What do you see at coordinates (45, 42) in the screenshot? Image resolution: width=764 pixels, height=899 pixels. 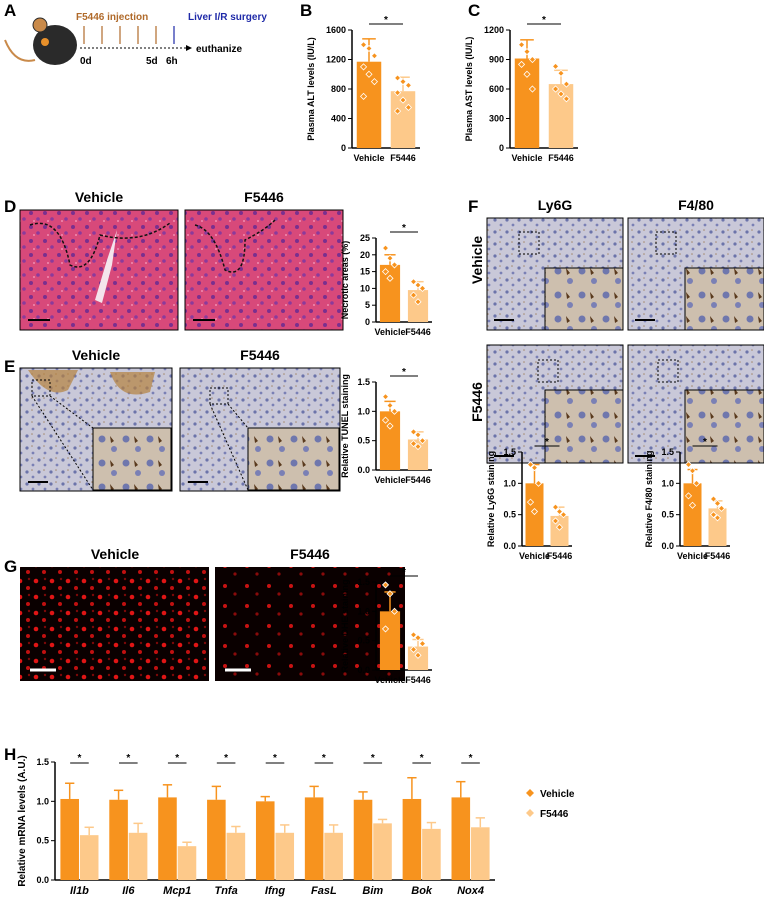 I see `mouse-eye` at bounding box center [45, 42].